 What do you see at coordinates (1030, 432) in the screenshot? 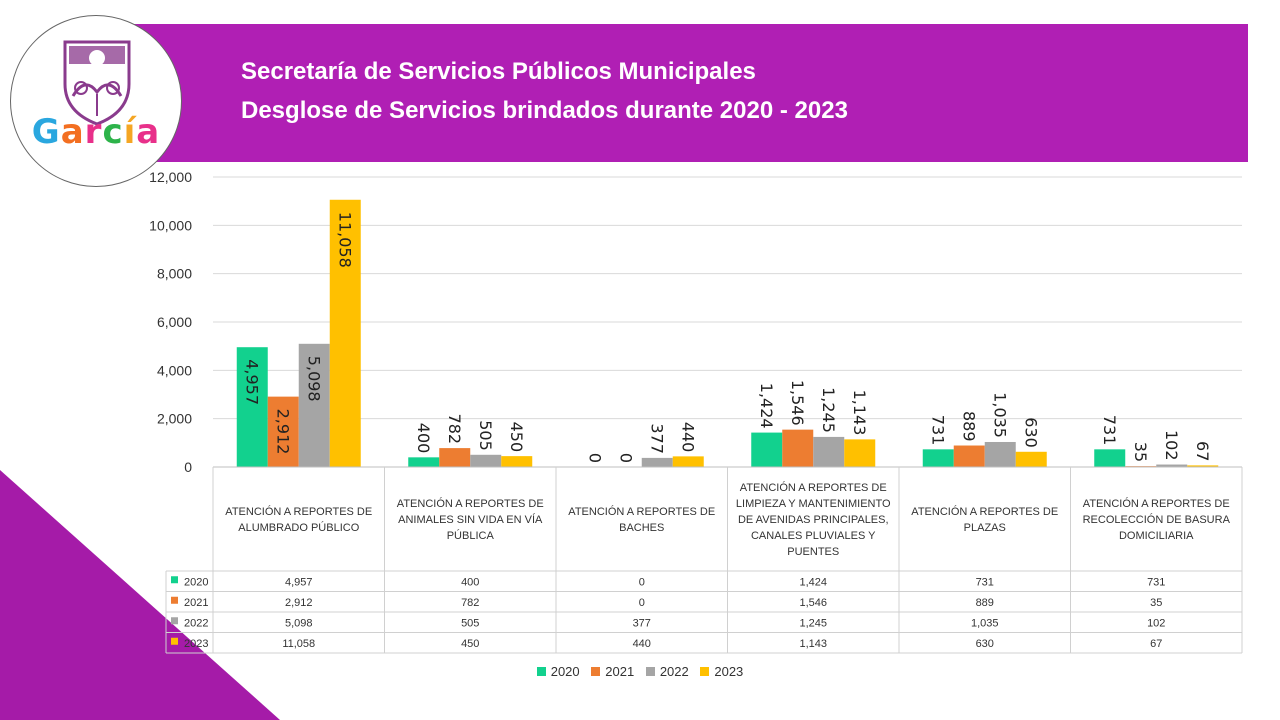
I see `data-label: 630` at bounding box center [1030, 432].